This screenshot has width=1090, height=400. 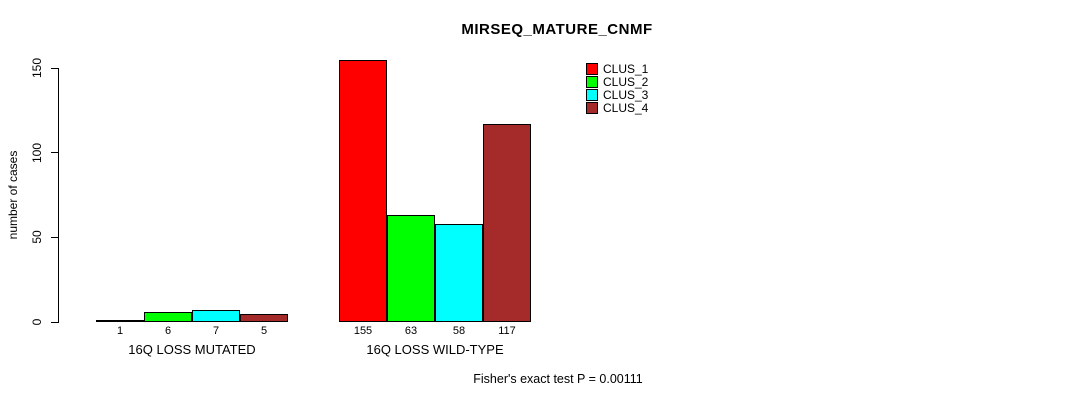 I want to click on bar-value-label: 1, so click(x=120, y=331).